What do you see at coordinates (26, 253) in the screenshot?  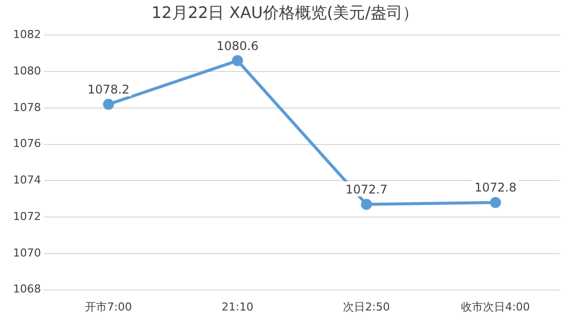 I see `y-tick-label: 1070` at bounding box center [26, 253].